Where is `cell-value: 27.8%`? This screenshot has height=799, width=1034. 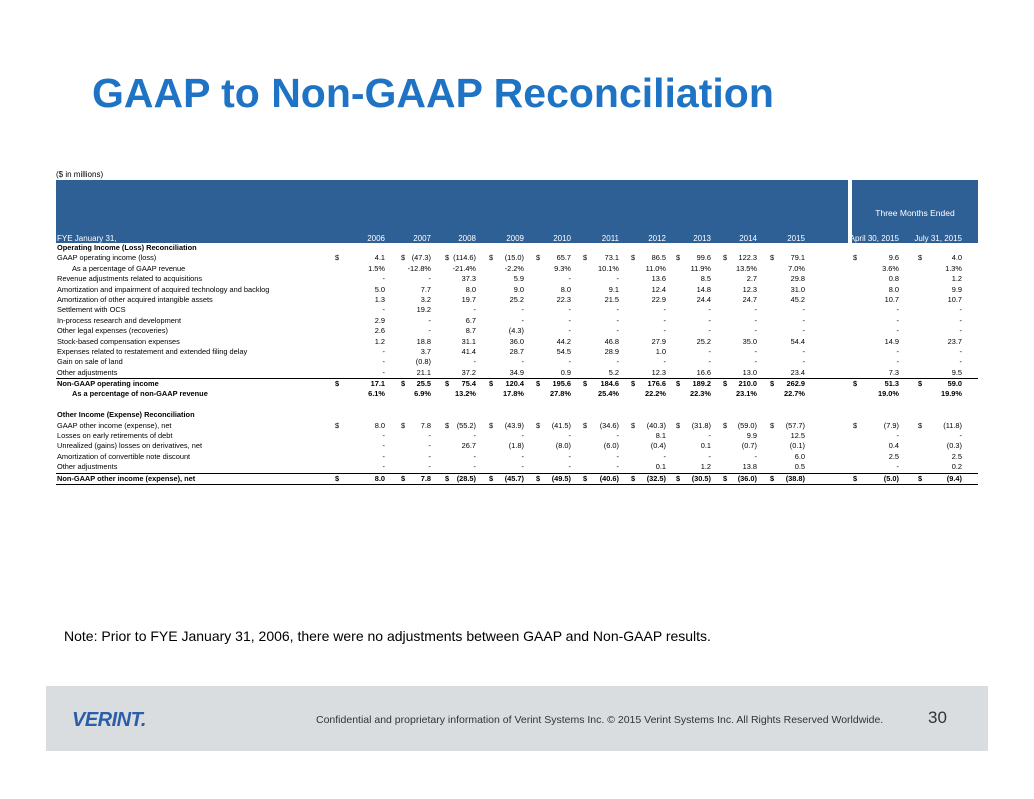 cell-value: 27.8% is located at coordinates (560, 394).